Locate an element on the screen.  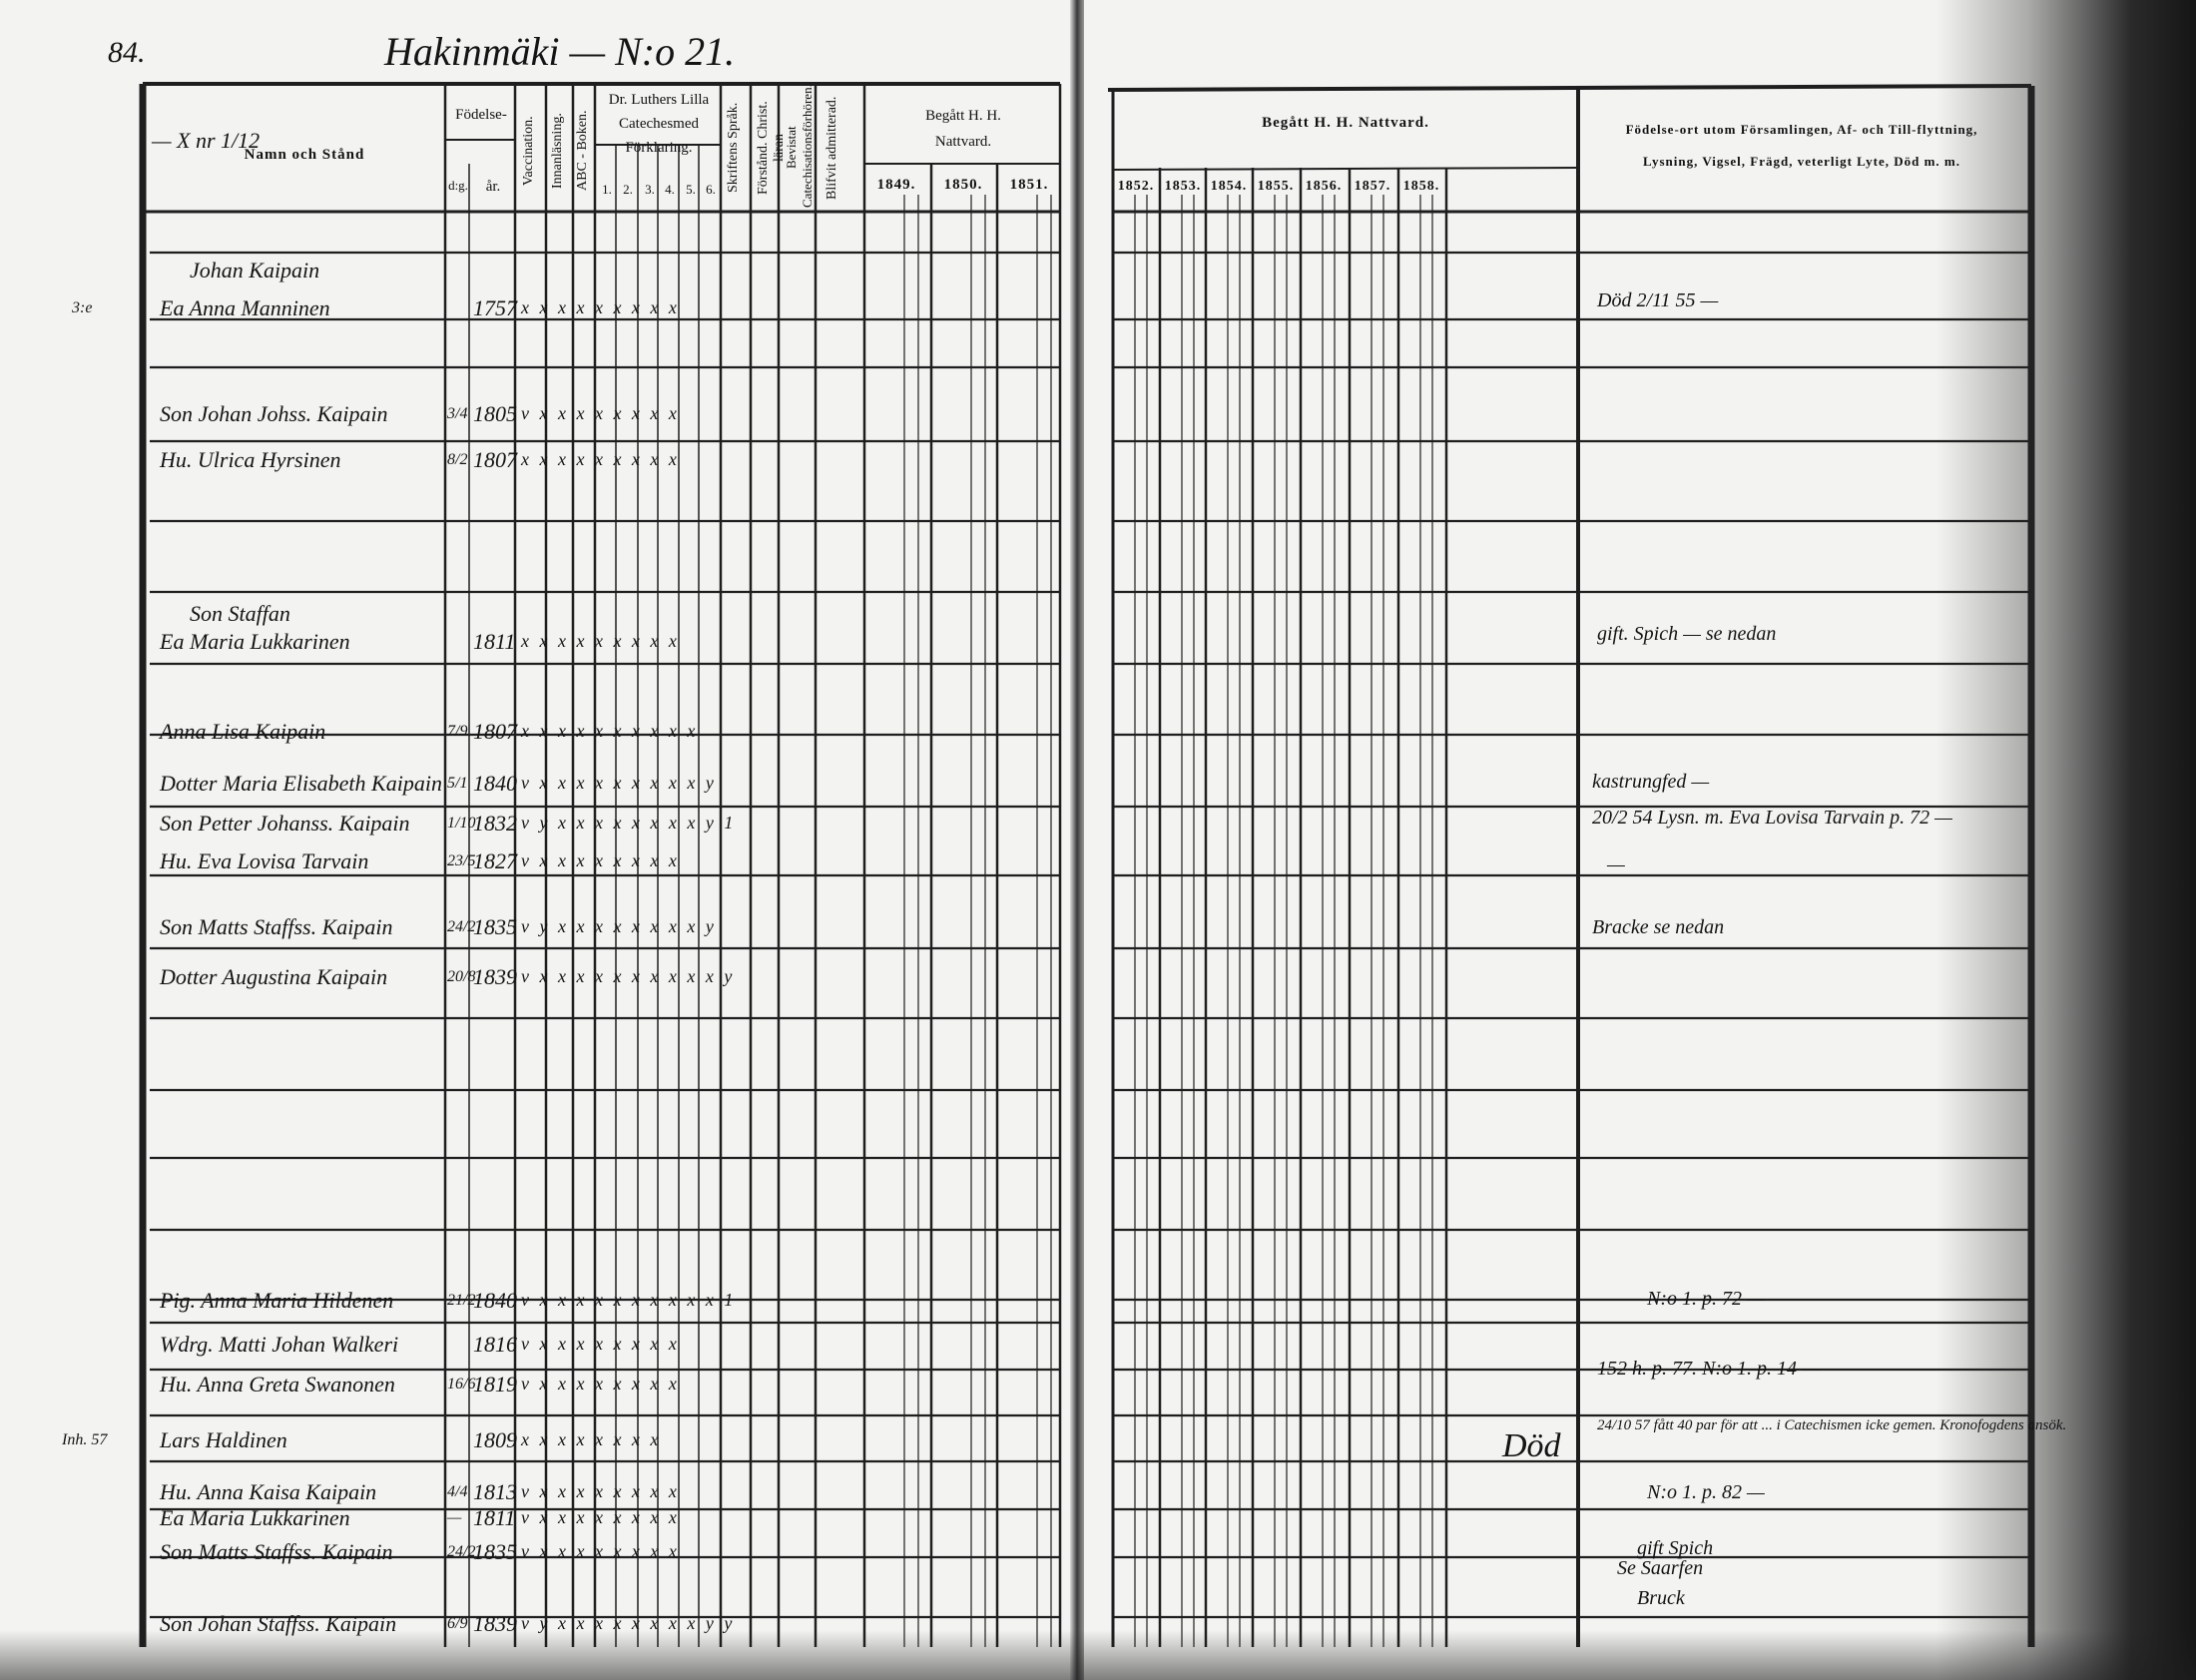
entry-name: Ea Maria Lukkarinen is located at coordinates (255, 1517).